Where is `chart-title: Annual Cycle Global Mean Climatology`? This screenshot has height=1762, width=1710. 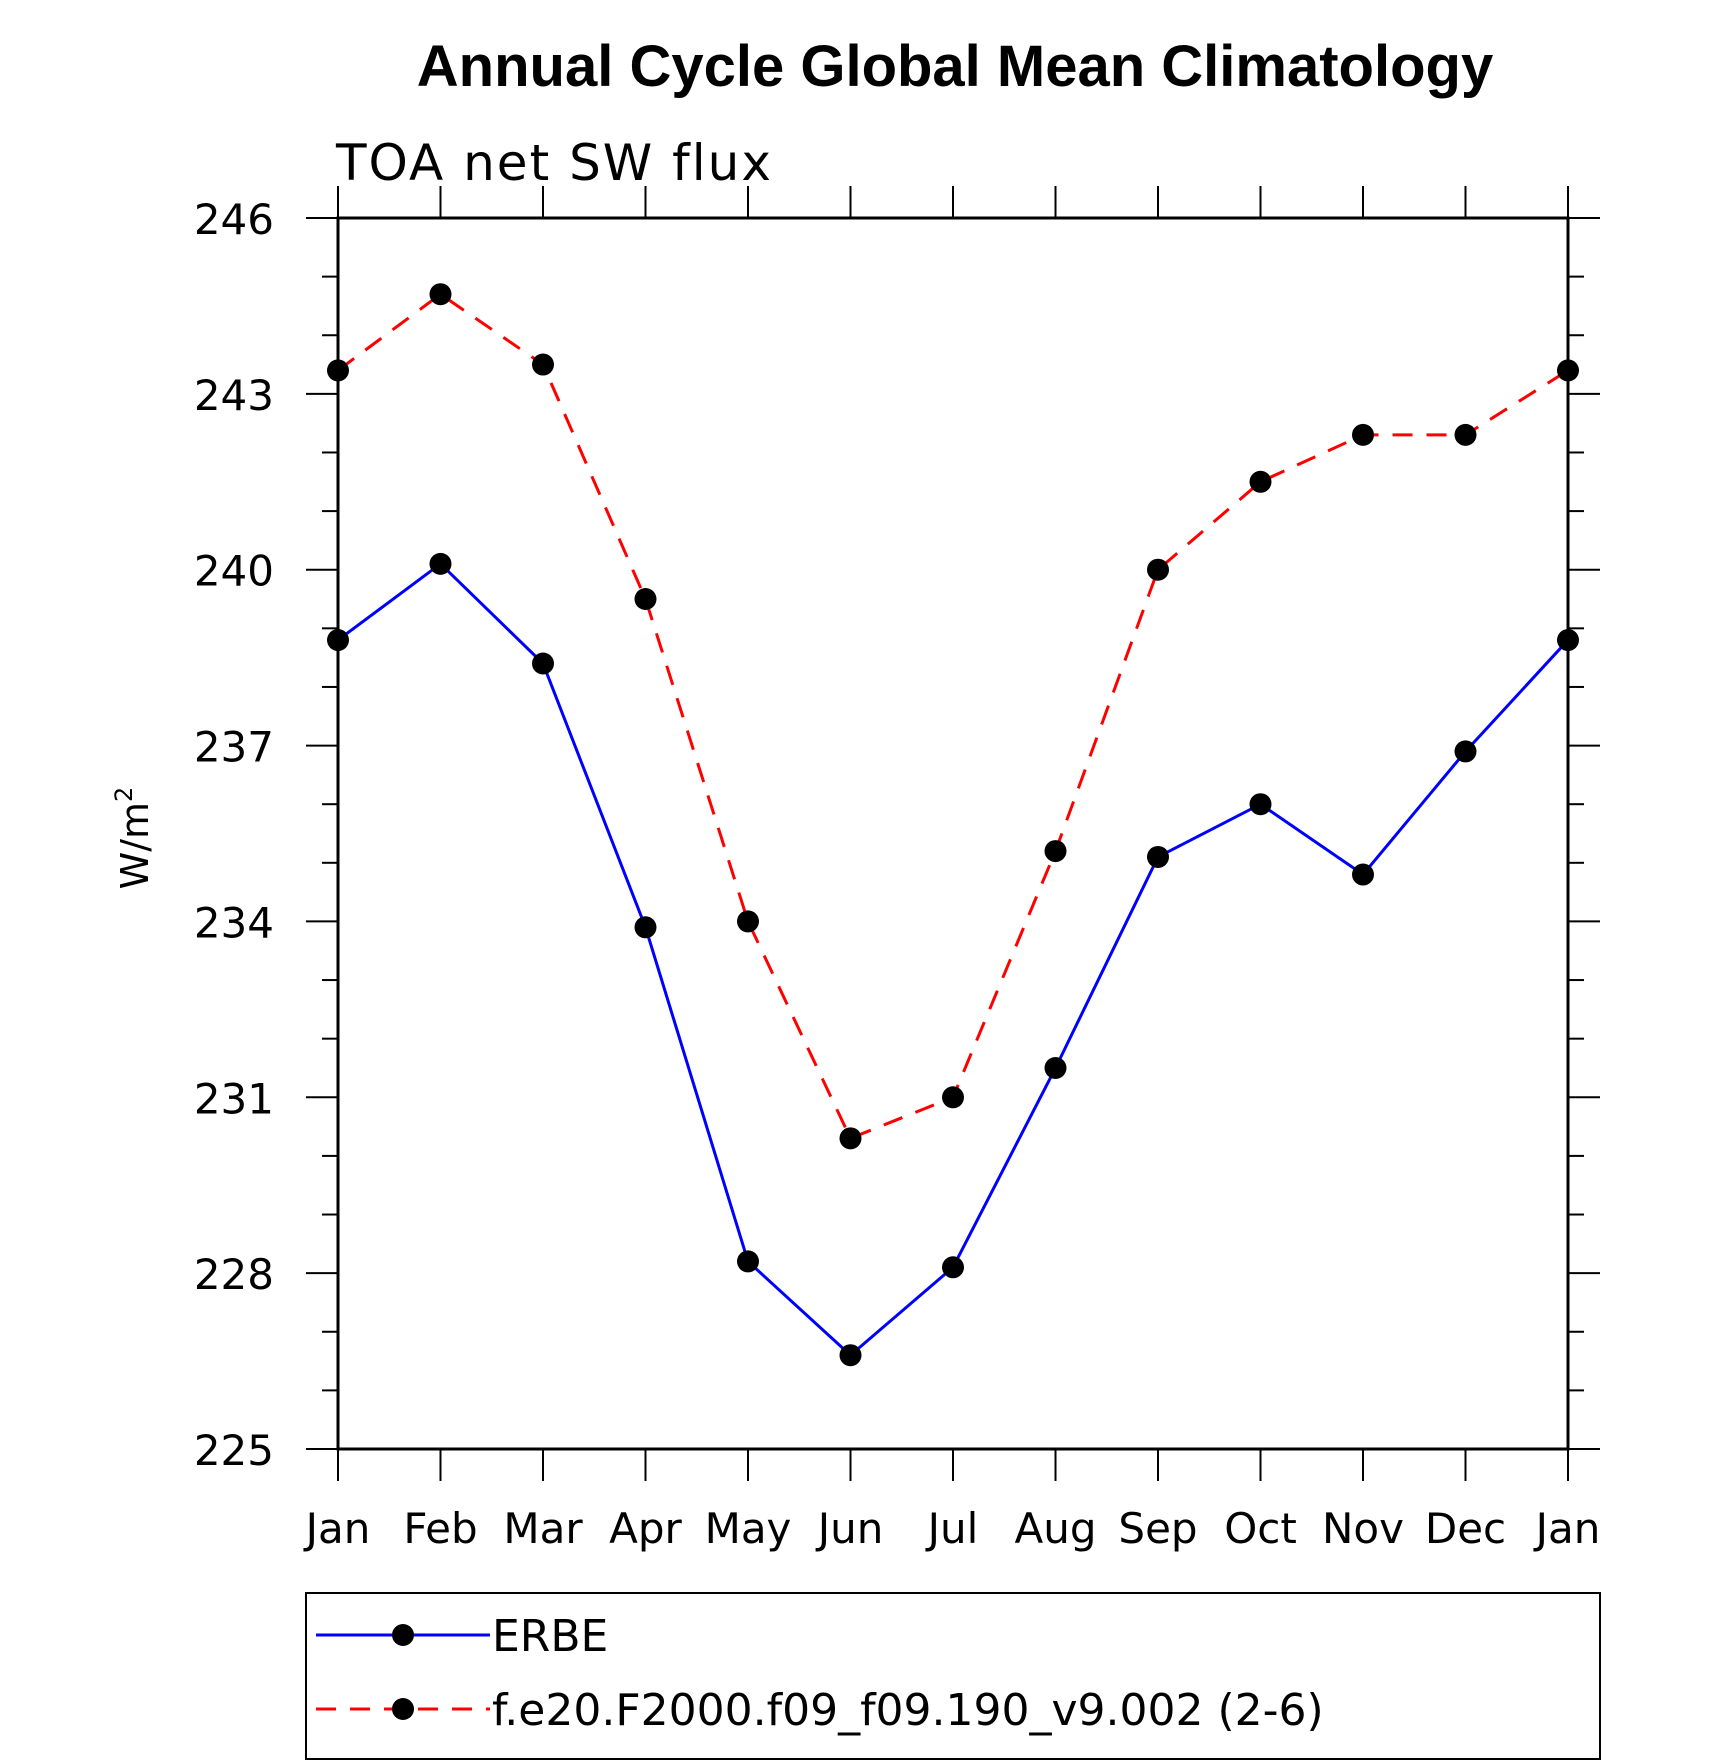 chart-title: Annual Cycle Global Mean Climatology is located at coordinates (955, 66).